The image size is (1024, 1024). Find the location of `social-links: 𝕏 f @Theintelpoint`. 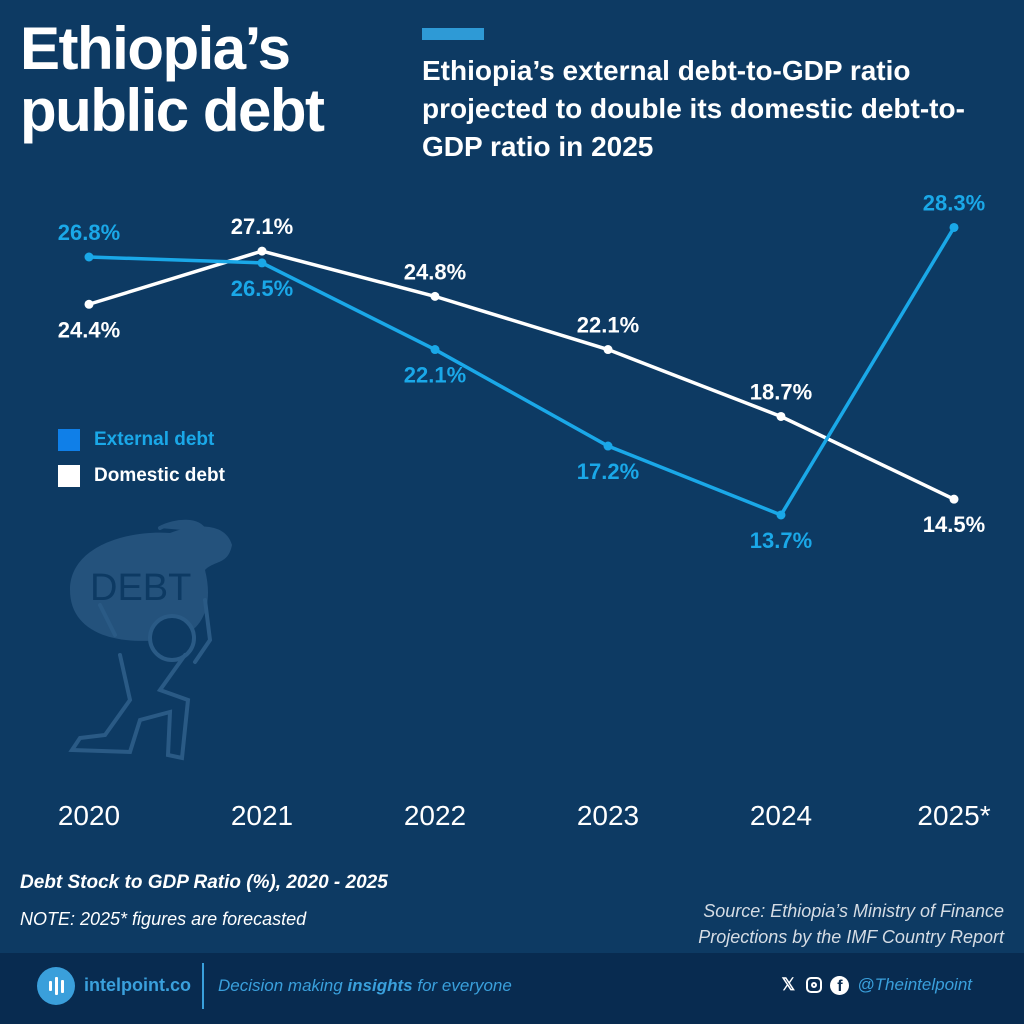

social-links: 𝕏 f @Theintelpoint is located at coordinates (875, 985).